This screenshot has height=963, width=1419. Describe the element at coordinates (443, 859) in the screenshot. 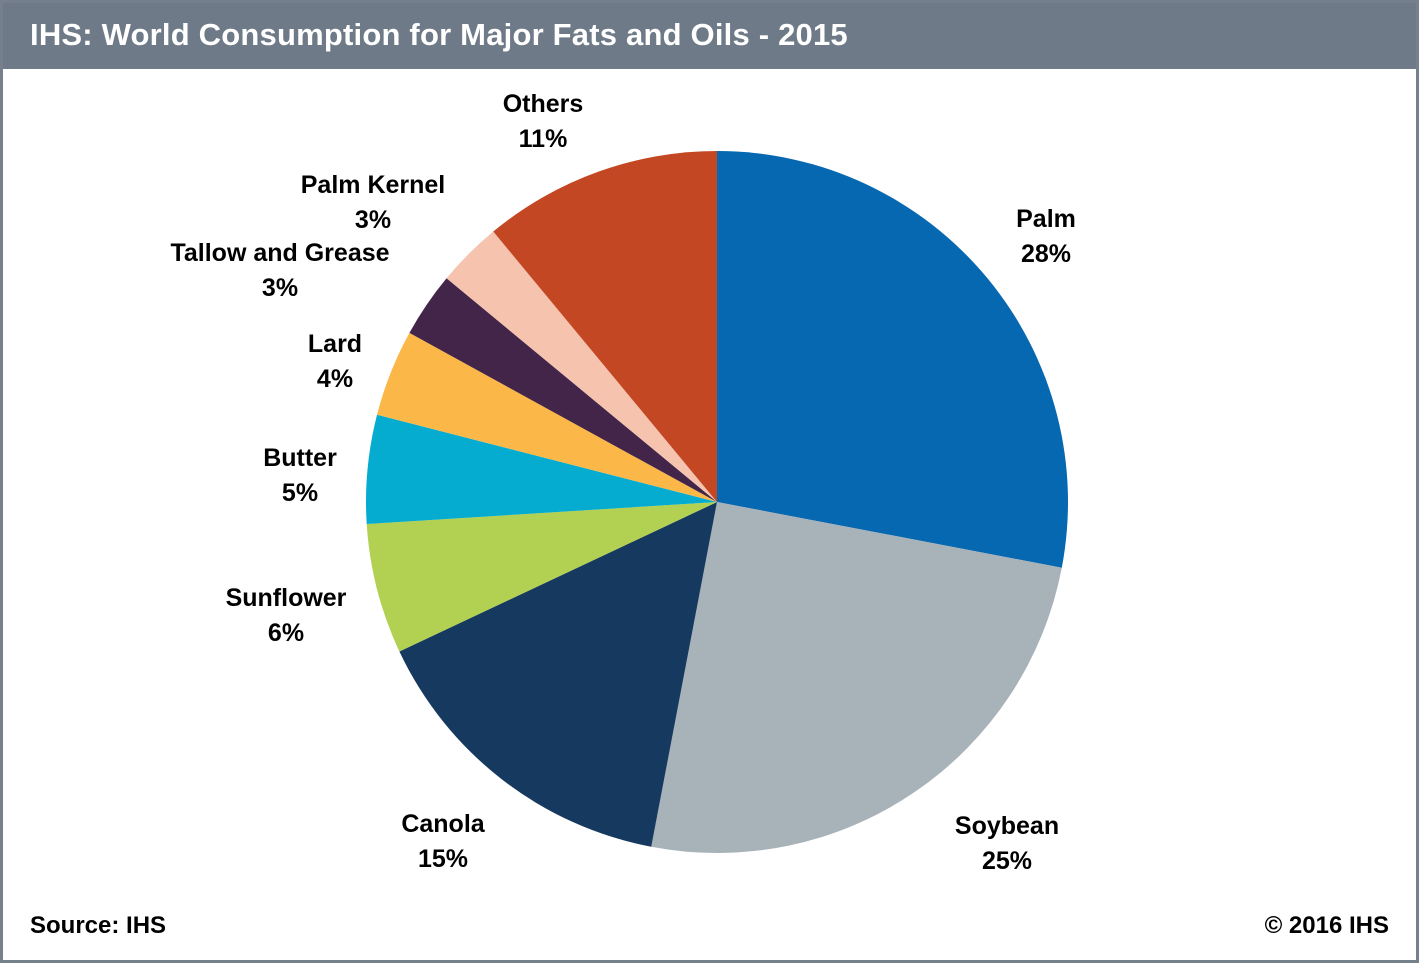

I see `slice-label-pct: 15%` at that location.